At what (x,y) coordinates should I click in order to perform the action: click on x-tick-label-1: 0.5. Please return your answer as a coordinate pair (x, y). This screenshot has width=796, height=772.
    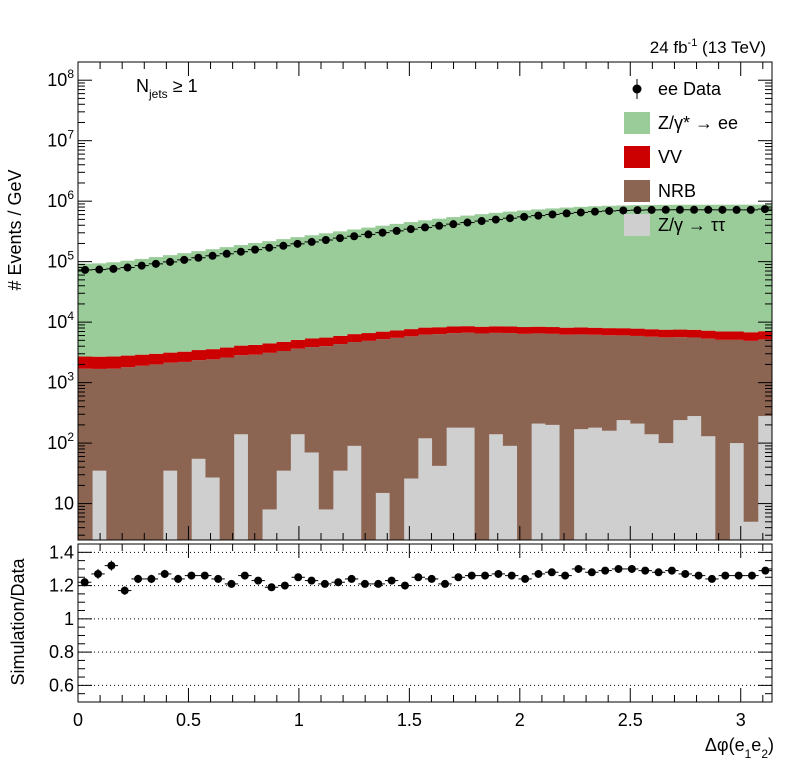
    Looking at the image, I should click on (188, 720).